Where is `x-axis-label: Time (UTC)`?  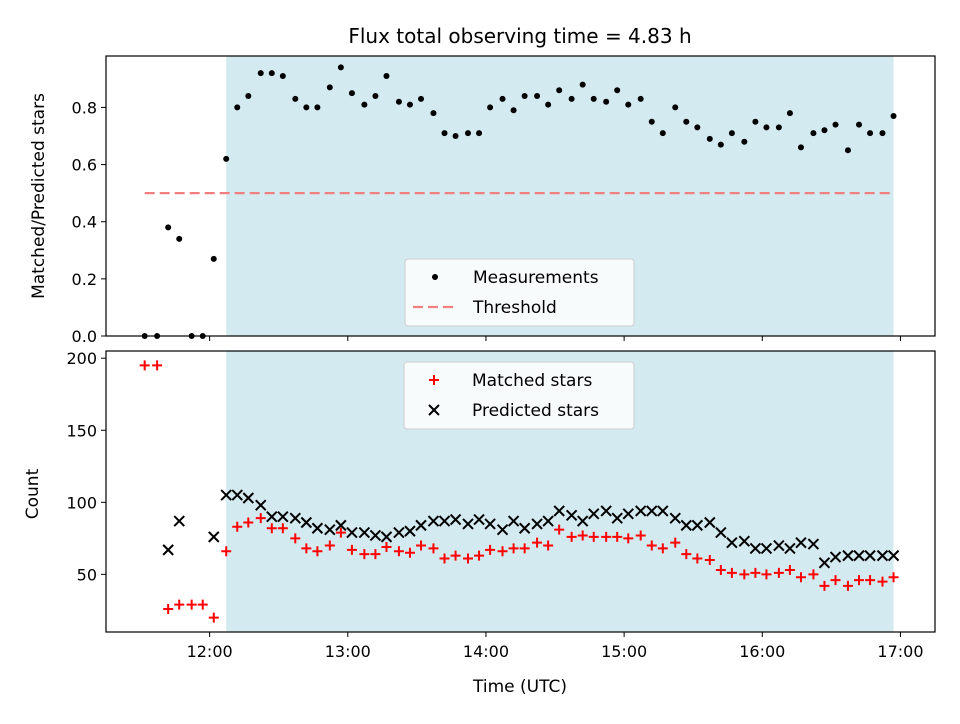 x-axis-label: Time (UTC) is located at coordinates (519, 687).